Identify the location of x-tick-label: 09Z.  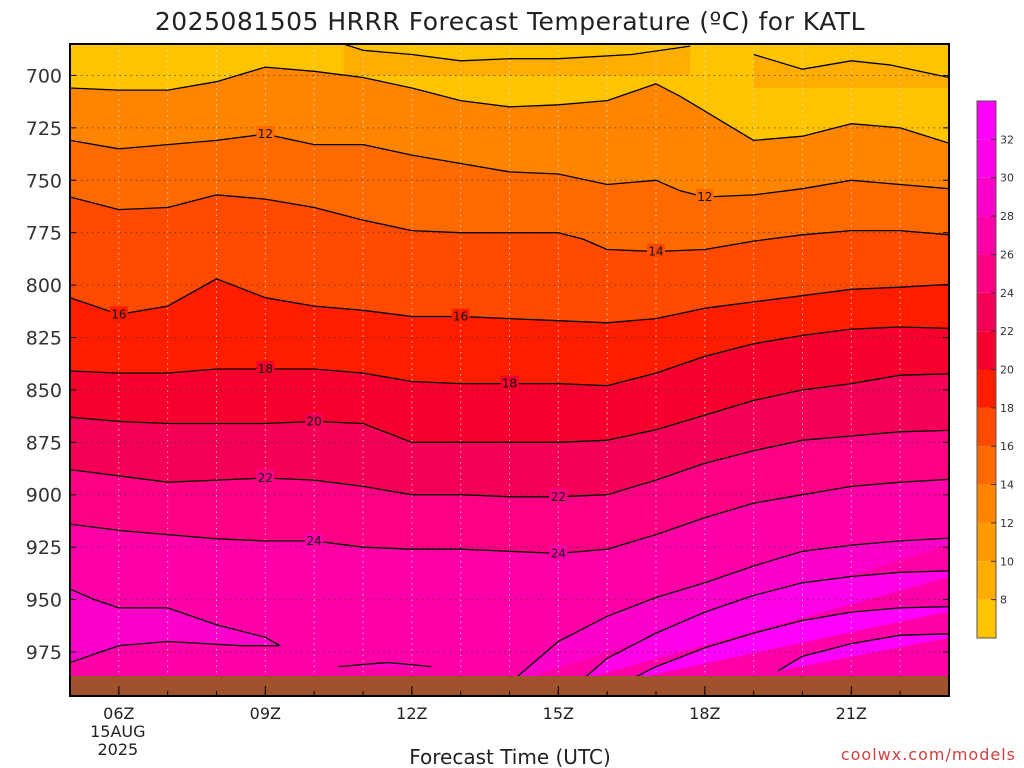
(265, 713).